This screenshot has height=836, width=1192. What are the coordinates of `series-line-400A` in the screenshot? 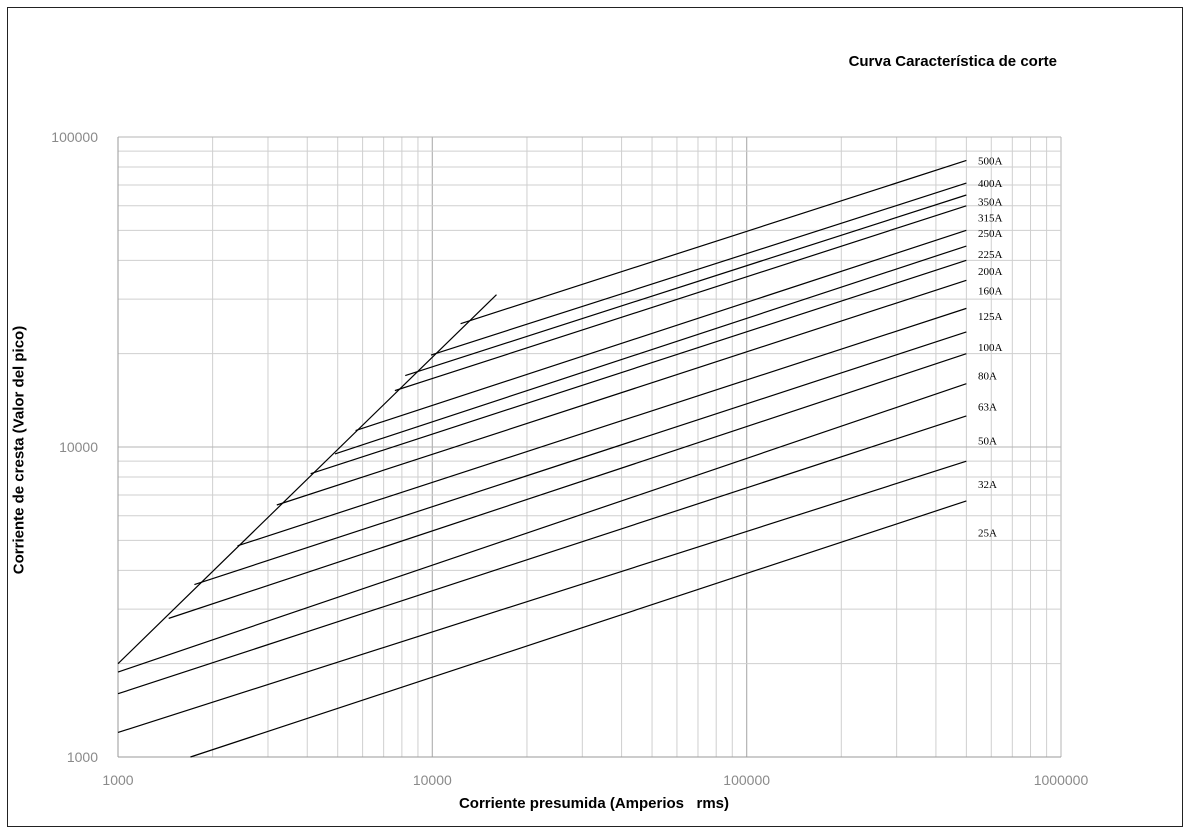 It's located at (698, 269).